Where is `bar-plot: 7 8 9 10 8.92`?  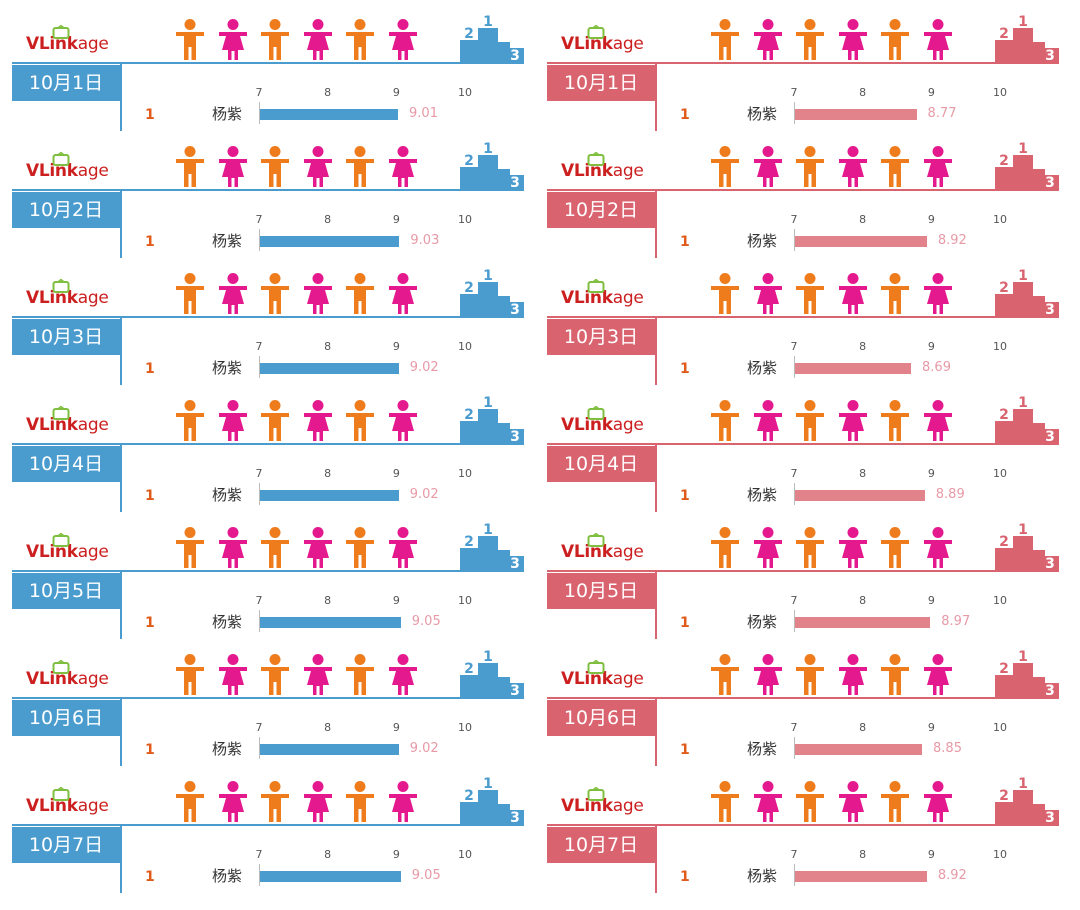 bar-plot: 7 8 9 10 8.92 is located at coordinates (922, 869).